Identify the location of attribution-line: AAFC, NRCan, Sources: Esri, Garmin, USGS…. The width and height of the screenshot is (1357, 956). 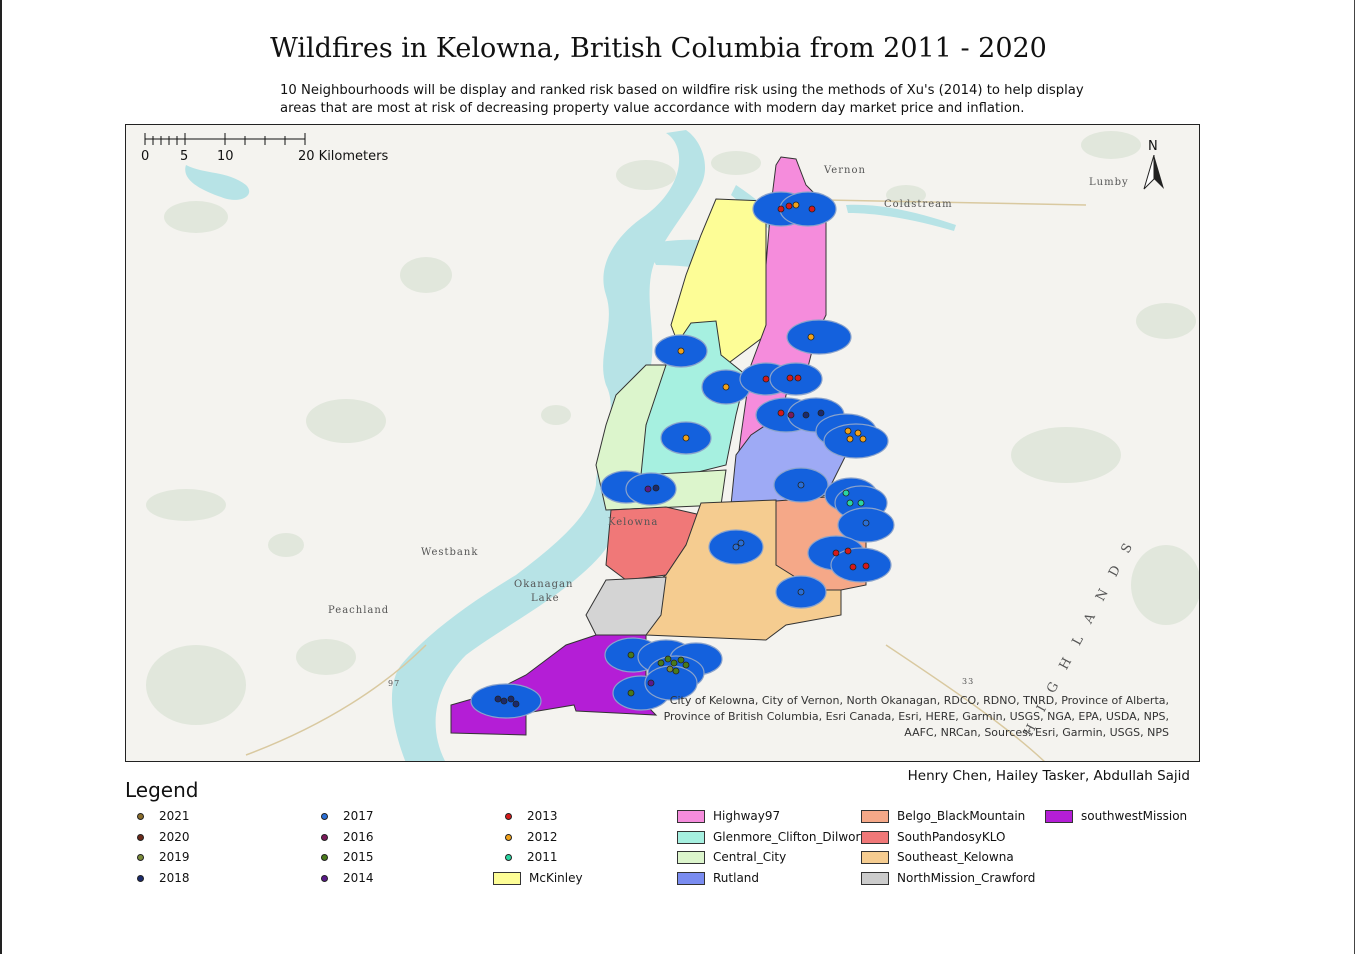
(909, 733).